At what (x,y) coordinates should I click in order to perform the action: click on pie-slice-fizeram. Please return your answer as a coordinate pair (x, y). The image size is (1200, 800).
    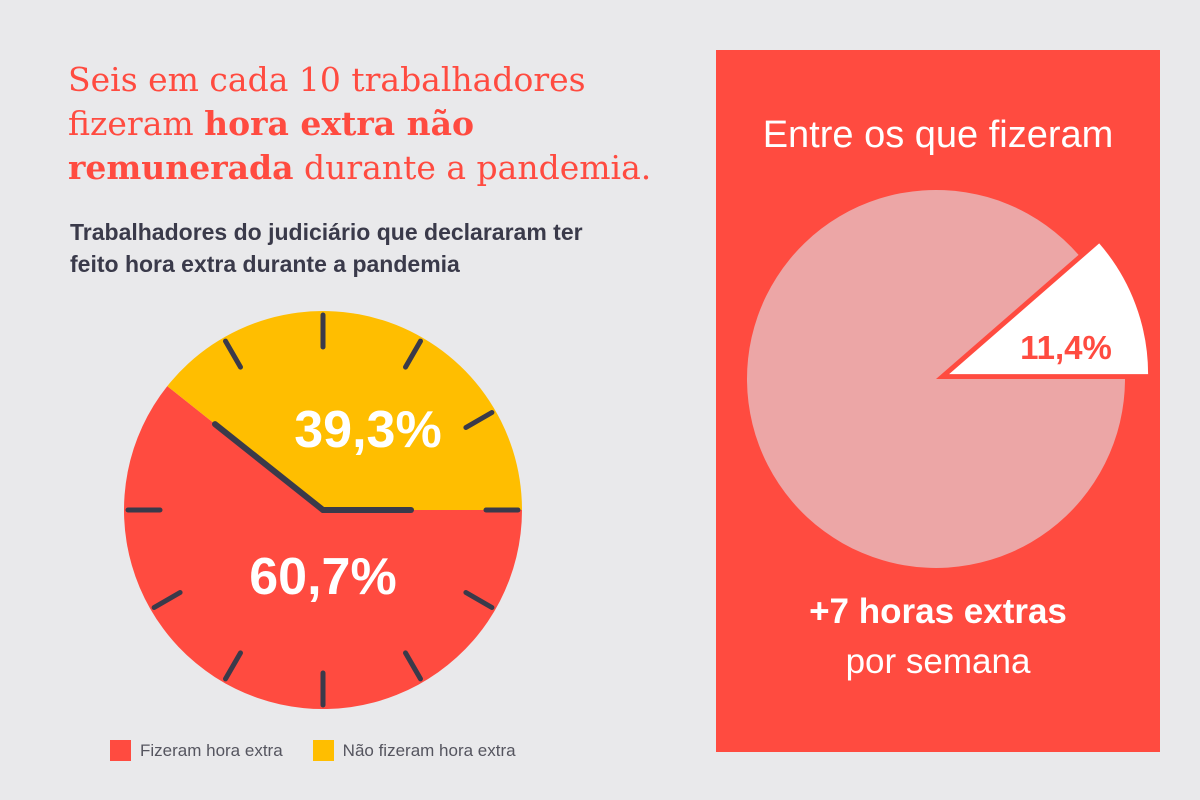
    Looking at the image, I should click on (322, 548).